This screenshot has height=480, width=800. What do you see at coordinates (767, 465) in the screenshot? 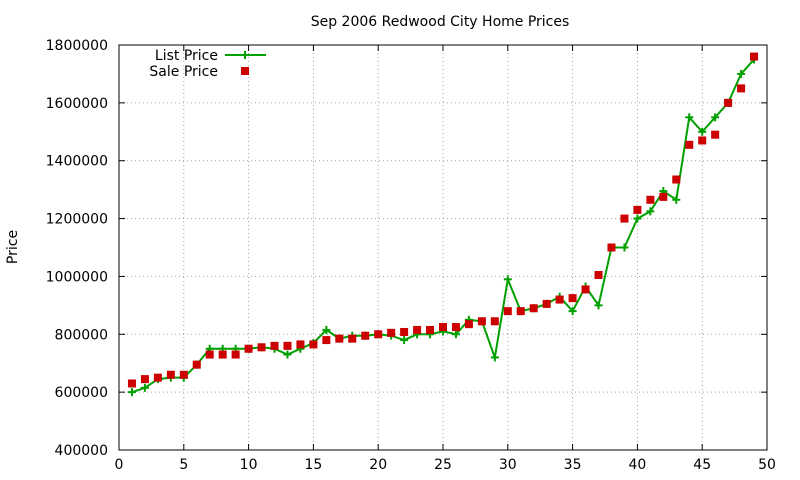
I see `x-tick-label: 50` at bounding box center [767, 465].